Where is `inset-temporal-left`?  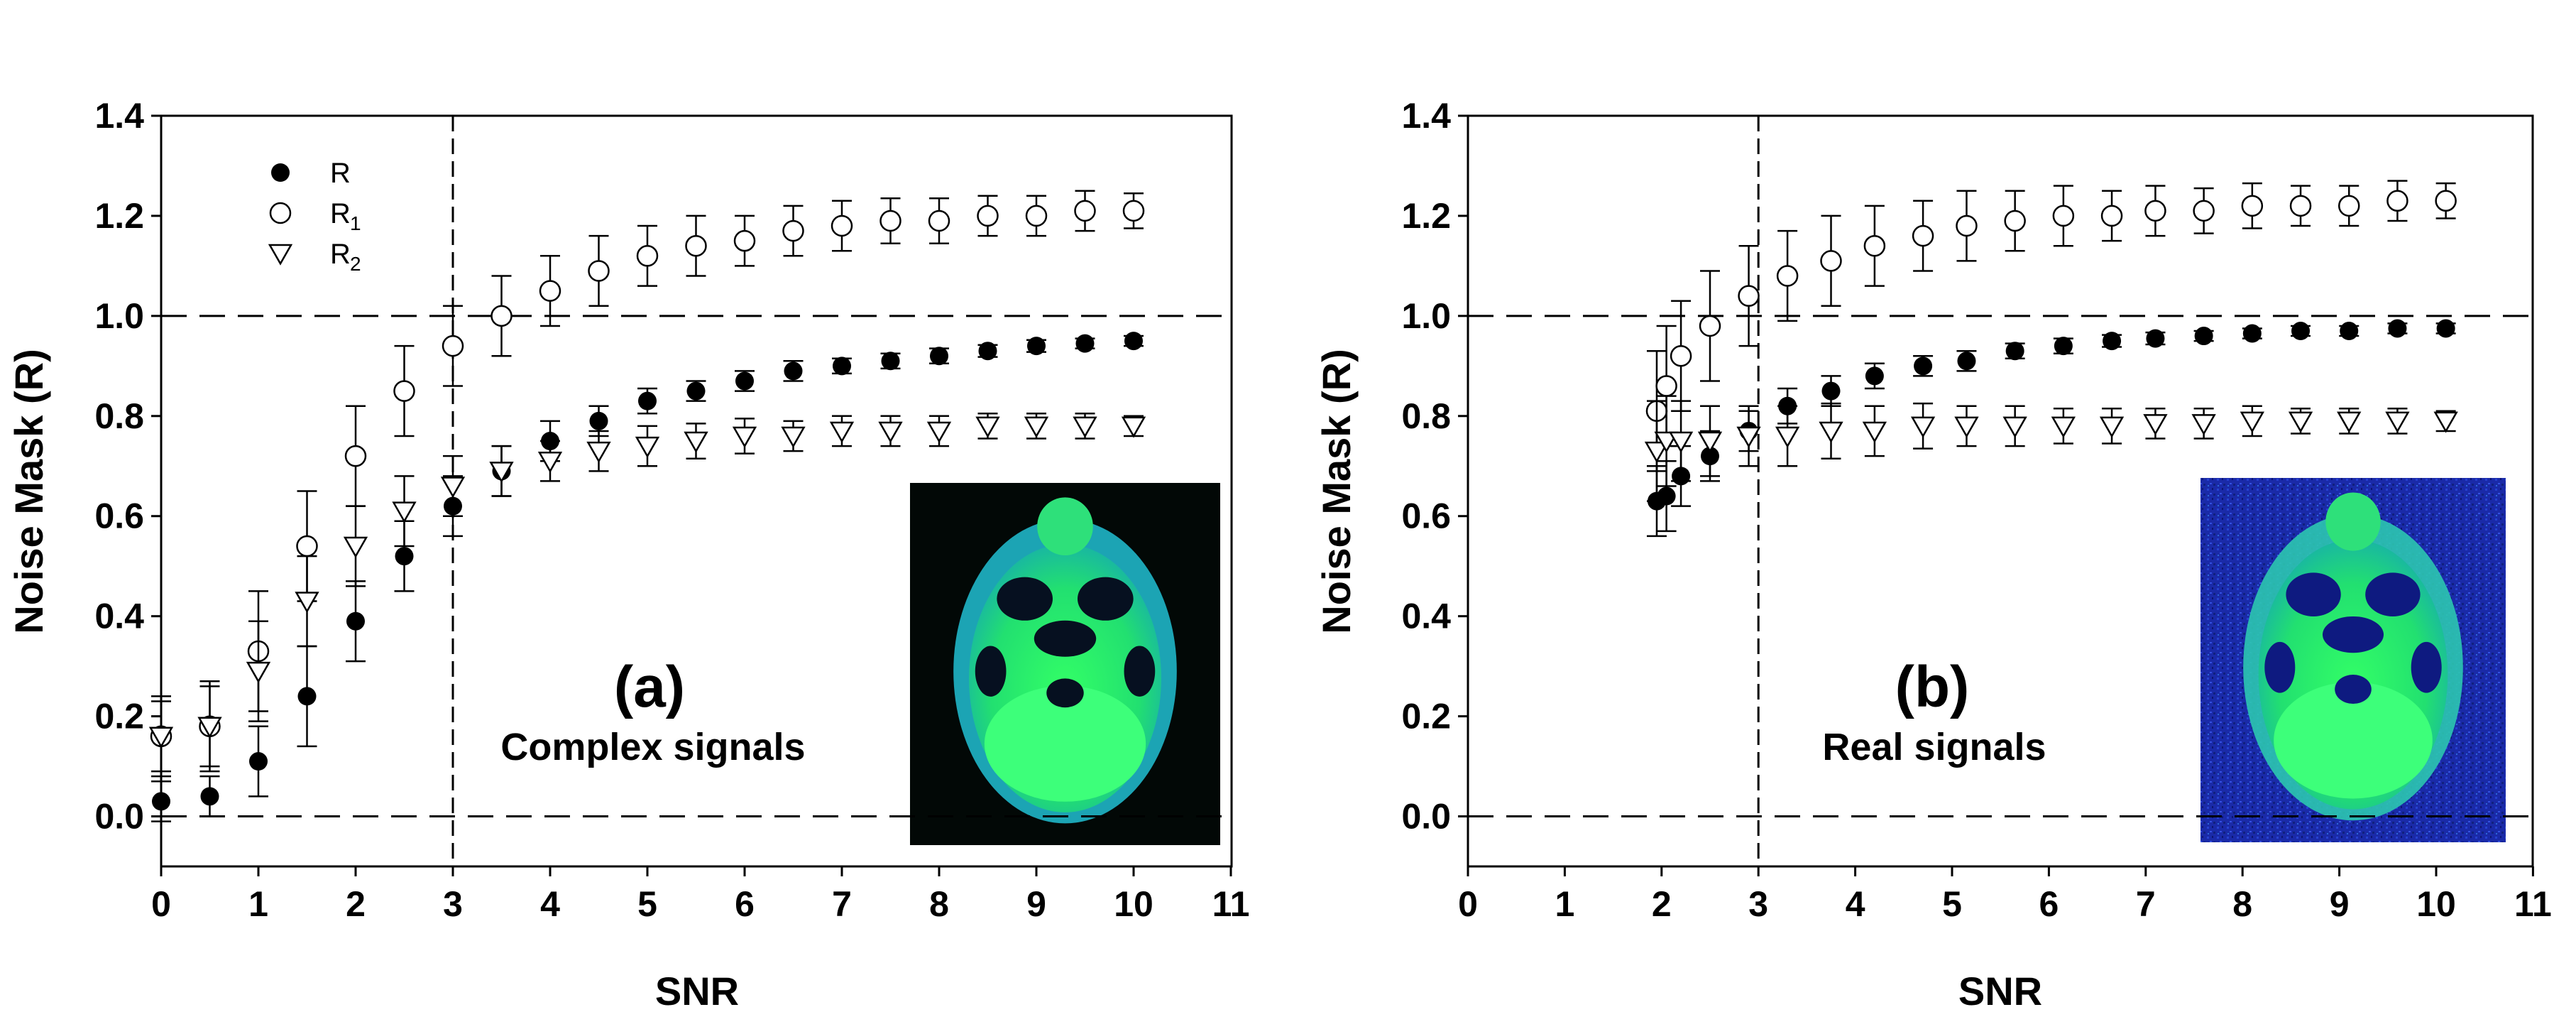 inset-temporal-left is located at coordinates (991, 671).